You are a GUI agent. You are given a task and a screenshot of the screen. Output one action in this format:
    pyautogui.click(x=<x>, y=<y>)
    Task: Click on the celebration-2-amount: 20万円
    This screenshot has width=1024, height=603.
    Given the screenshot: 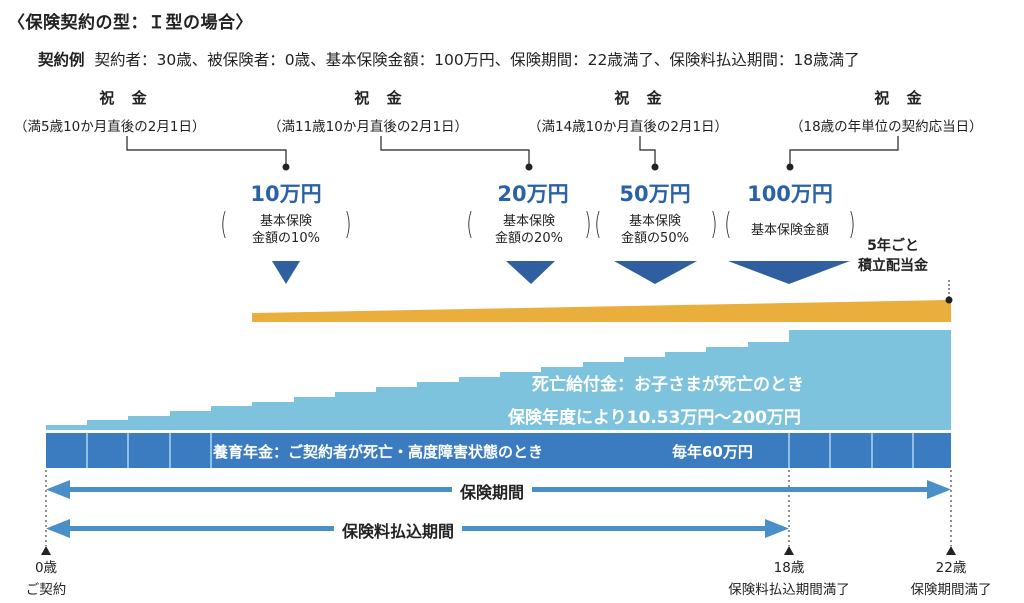 What is the action you would take?
    pyautogui.click(x=533, y=194)
    